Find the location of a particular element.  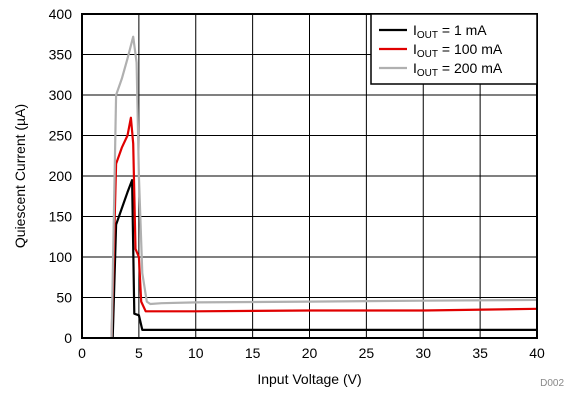

y-tick-label: 150 is located at coordinates (61, 217).